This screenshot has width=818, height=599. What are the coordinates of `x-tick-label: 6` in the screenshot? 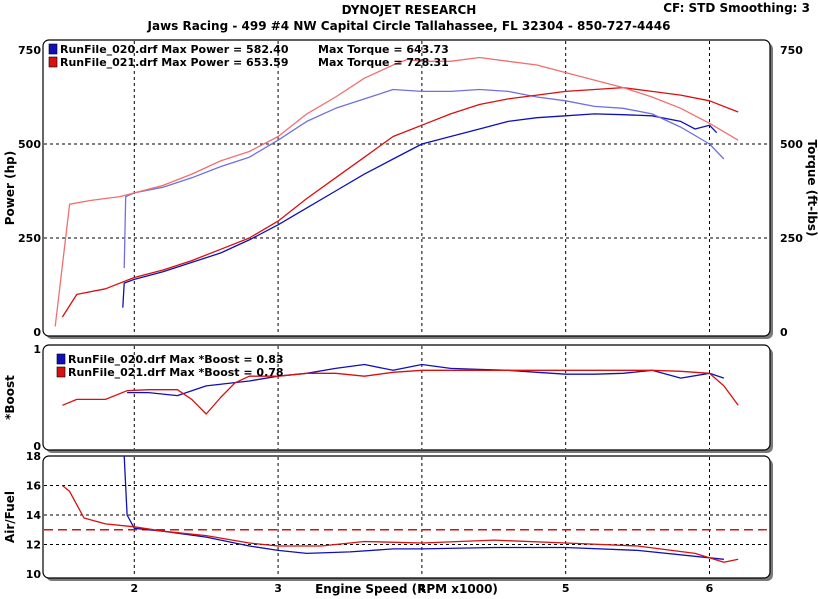 It's located at (710, 588).